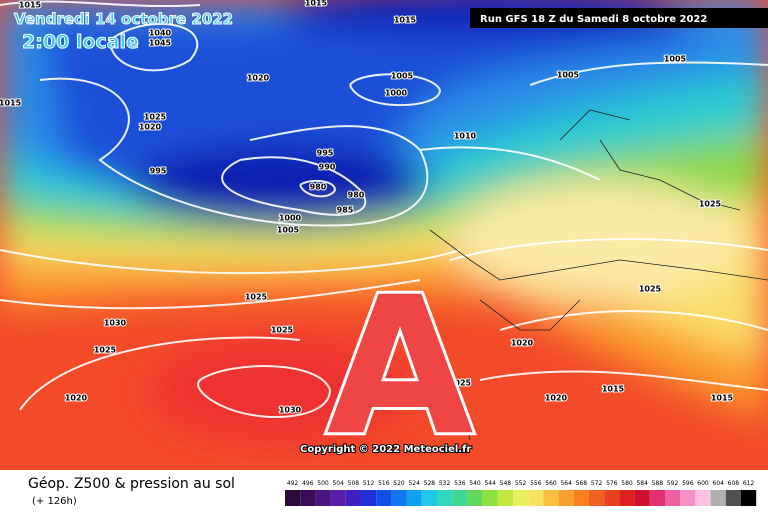 This screenshot has width=768, height=512. Describe the element at coordinates (354, 483) in the screenshot. I see `scale-label: 508` at that location.